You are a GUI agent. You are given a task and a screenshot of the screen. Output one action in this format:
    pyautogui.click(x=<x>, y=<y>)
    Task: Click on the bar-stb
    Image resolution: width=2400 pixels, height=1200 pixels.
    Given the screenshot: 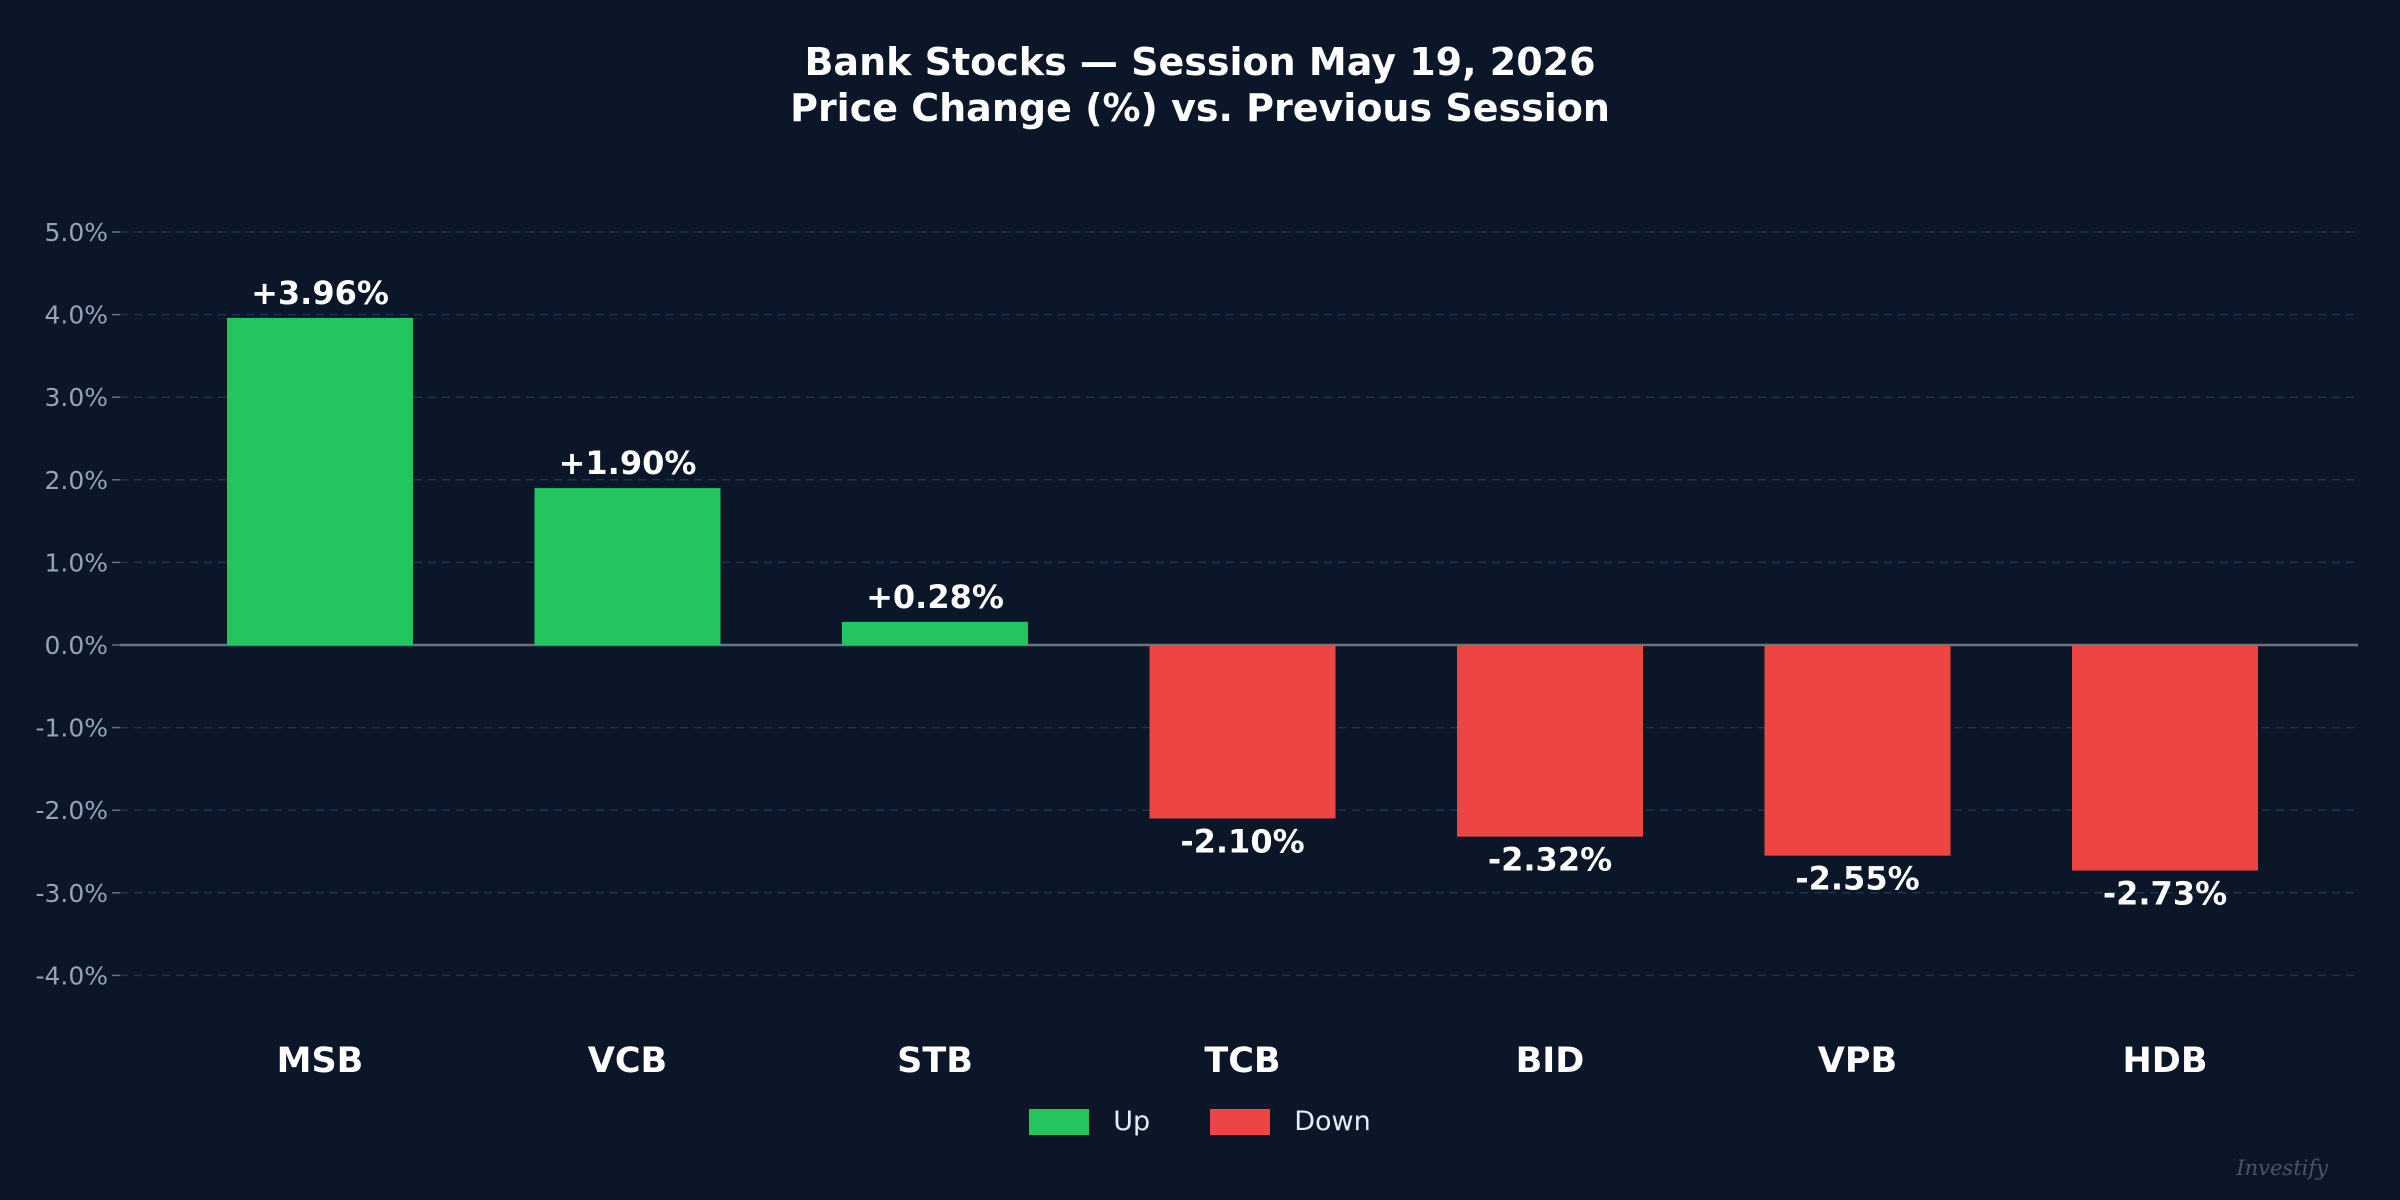 What is the action you would take?
    pyautogui.click(x=935, y=633)
    